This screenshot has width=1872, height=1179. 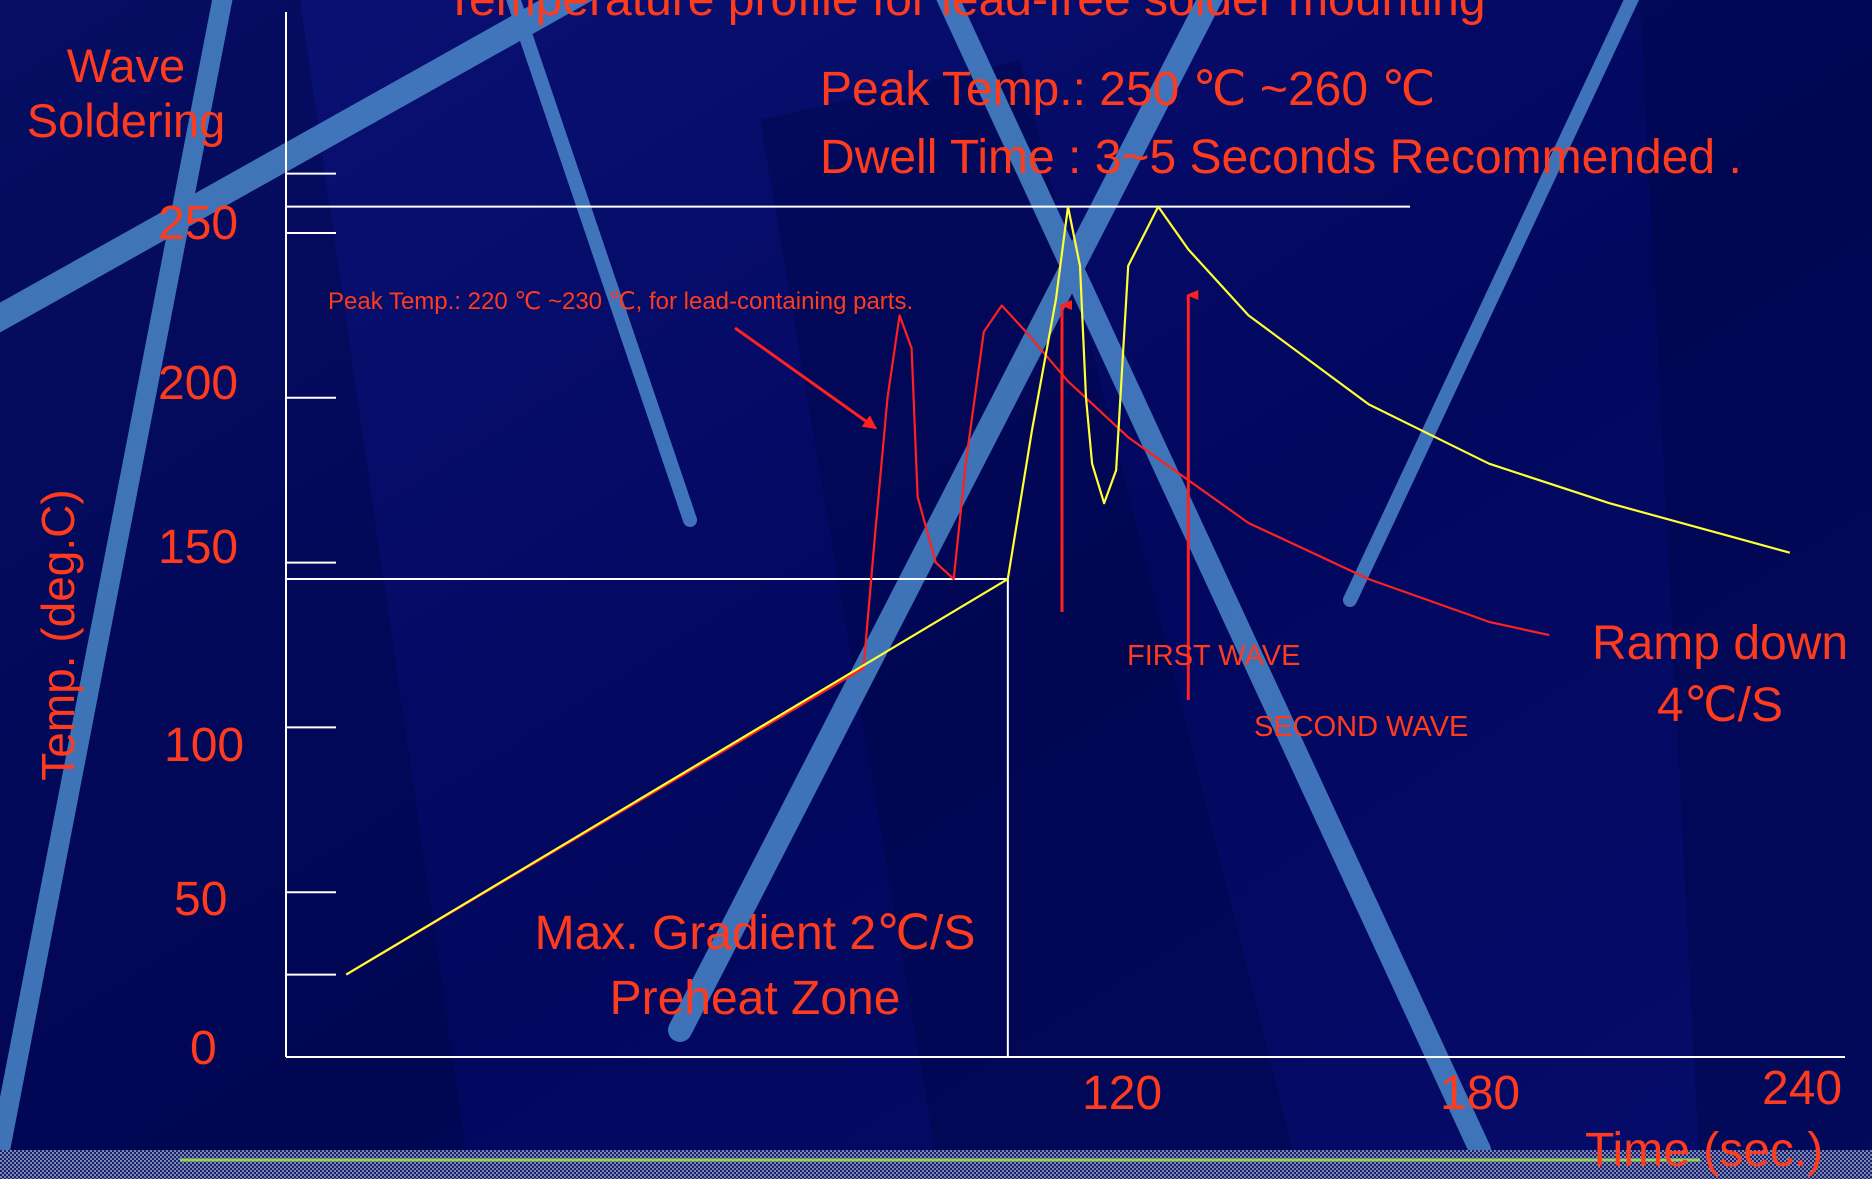 What do you see at coordinates (203, 1048) in the screenshot?
I see `y-tick-label: 0` at bounding box center [203, 1048].